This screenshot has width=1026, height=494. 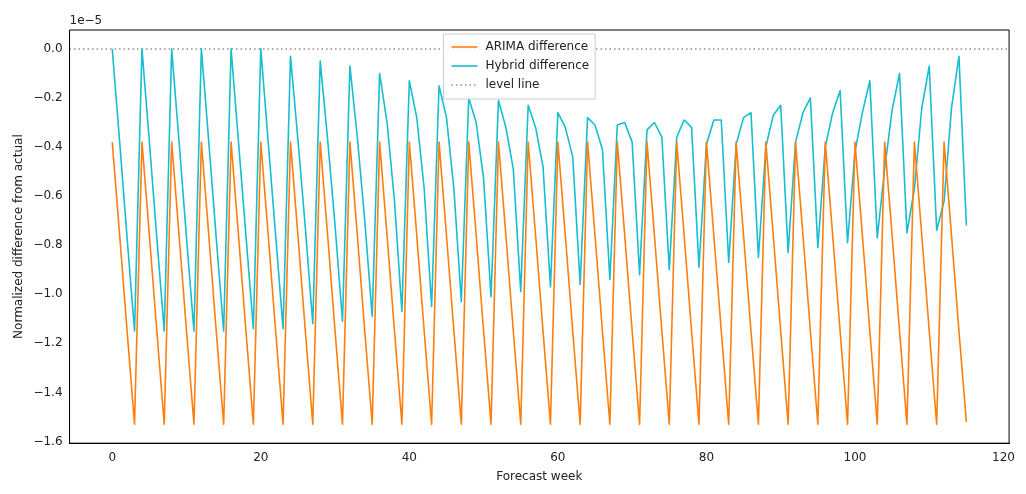 I want to click on x-axis-title: Forecast week, so click(x=539, y=475).